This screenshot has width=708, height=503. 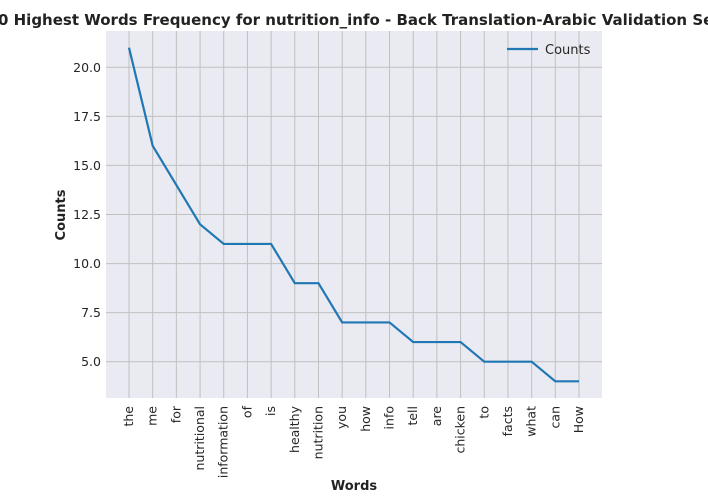 I want to click on y-axis-ticks: 5.0 7.5 10.0 12.5 15.0 17.5 20.0, so click(x=87, y=214).